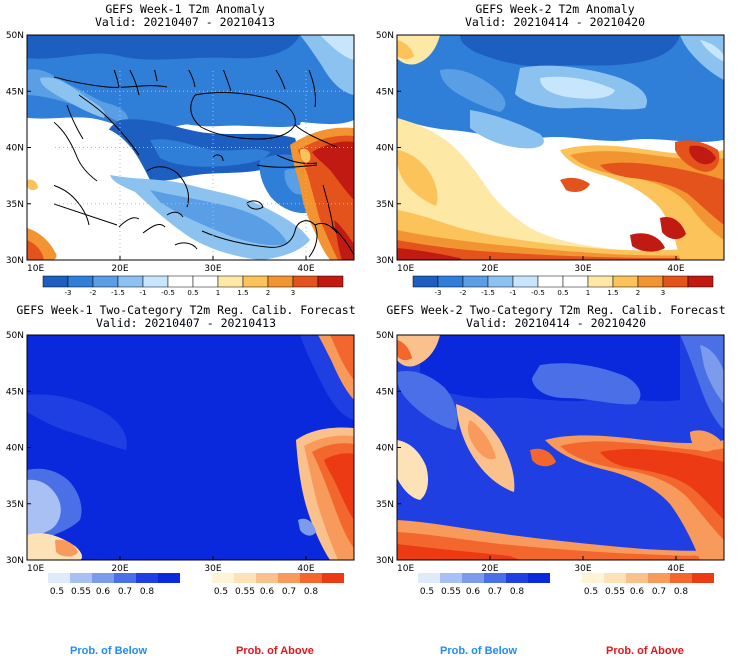 The height and width of the screenshot is (662, 740). What do you see at coordinates (663, 293) in the screenshot?
I see `anomaly-colorbar-2-label: 3` at bounding box center [663, 293].